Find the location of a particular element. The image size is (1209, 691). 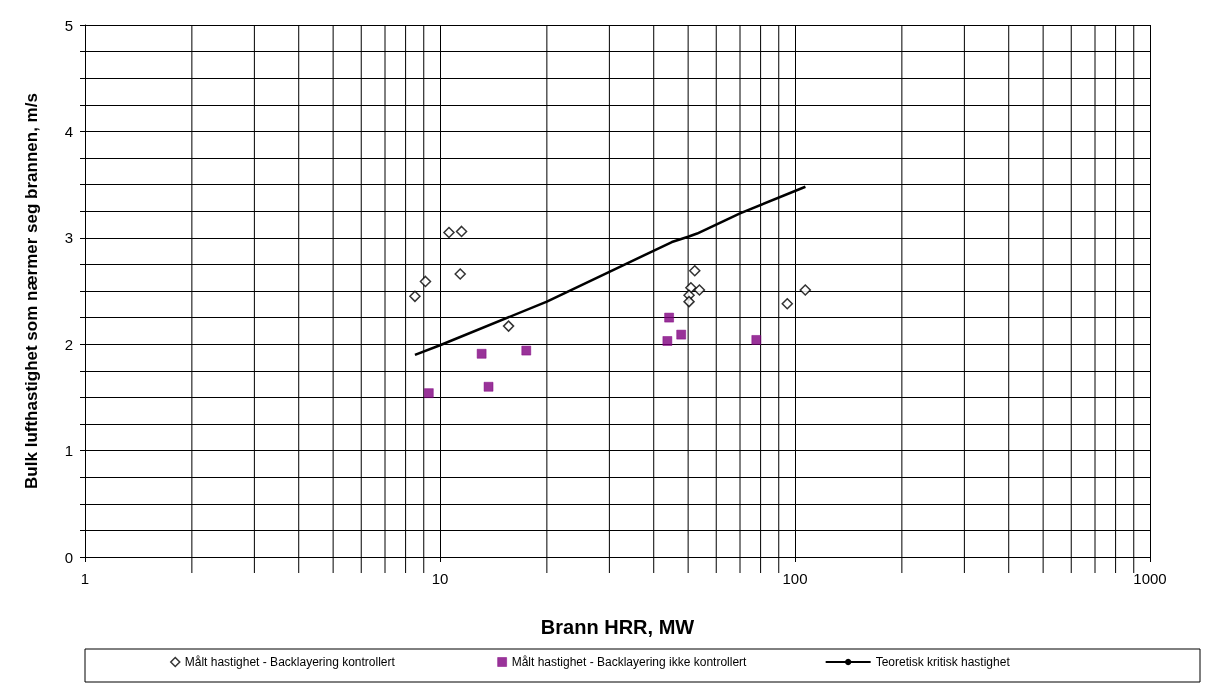

y-tick-label: 0 is located at coordinates (68, 557).